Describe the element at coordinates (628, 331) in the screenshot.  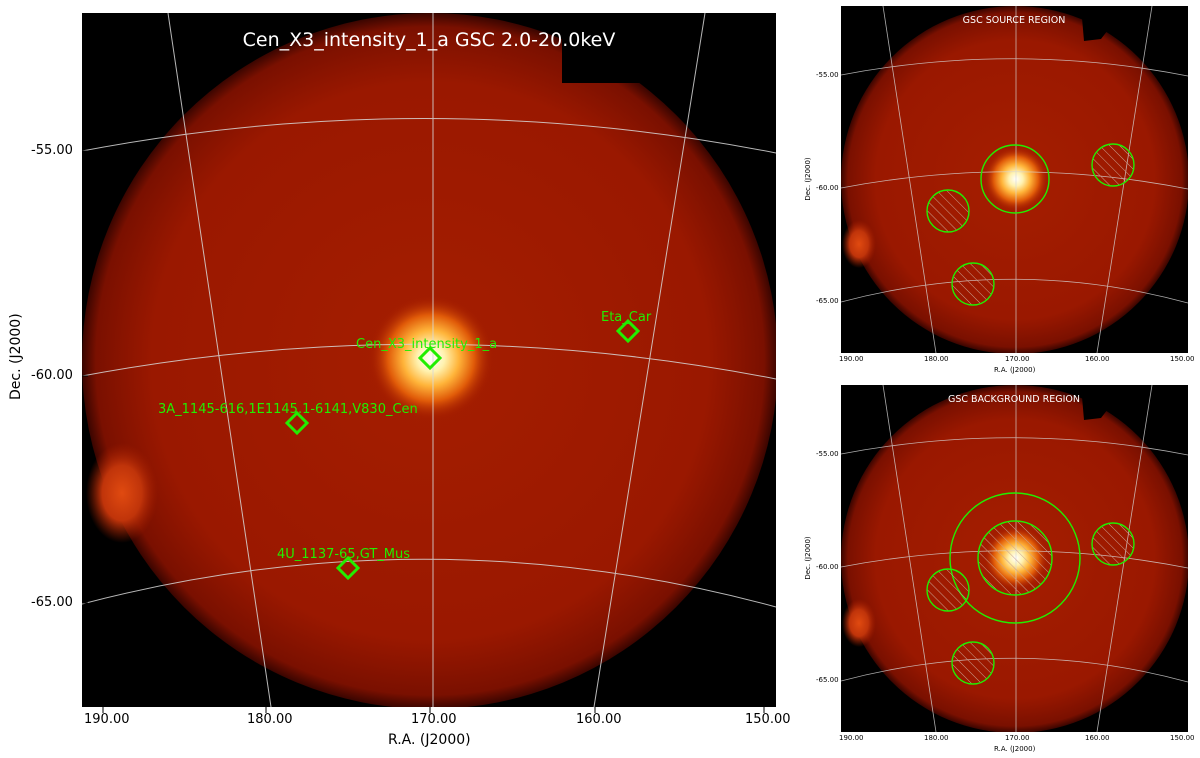
I see `marker-eta-car` at that location.